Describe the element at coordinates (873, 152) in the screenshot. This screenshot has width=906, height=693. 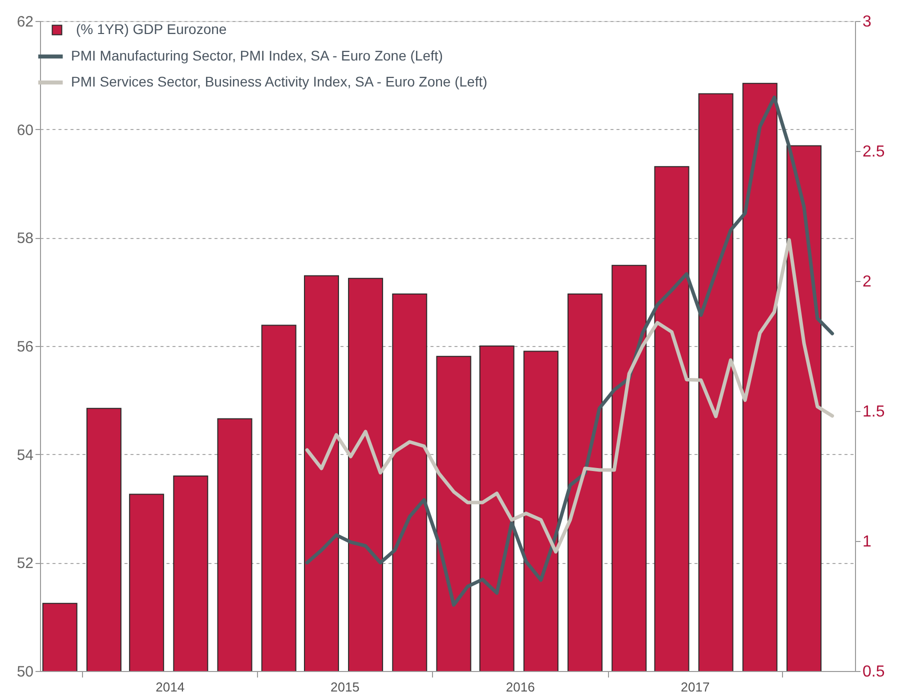
I see `y2-tick-label: 2.5` at that location.